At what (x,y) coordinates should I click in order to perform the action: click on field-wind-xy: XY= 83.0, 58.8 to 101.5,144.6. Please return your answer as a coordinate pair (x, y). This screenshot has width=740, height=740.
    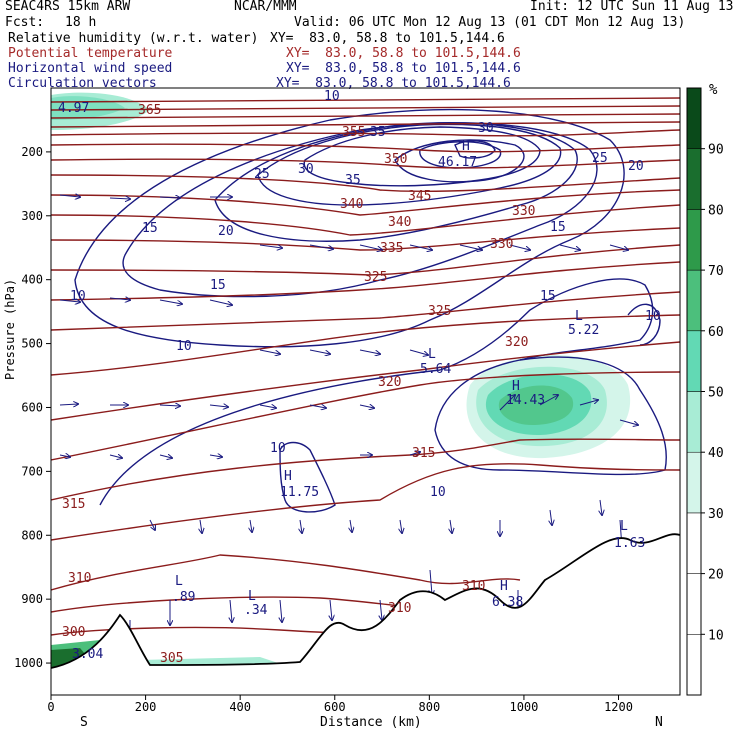
    Looking at the image, I should click on (403, 68).